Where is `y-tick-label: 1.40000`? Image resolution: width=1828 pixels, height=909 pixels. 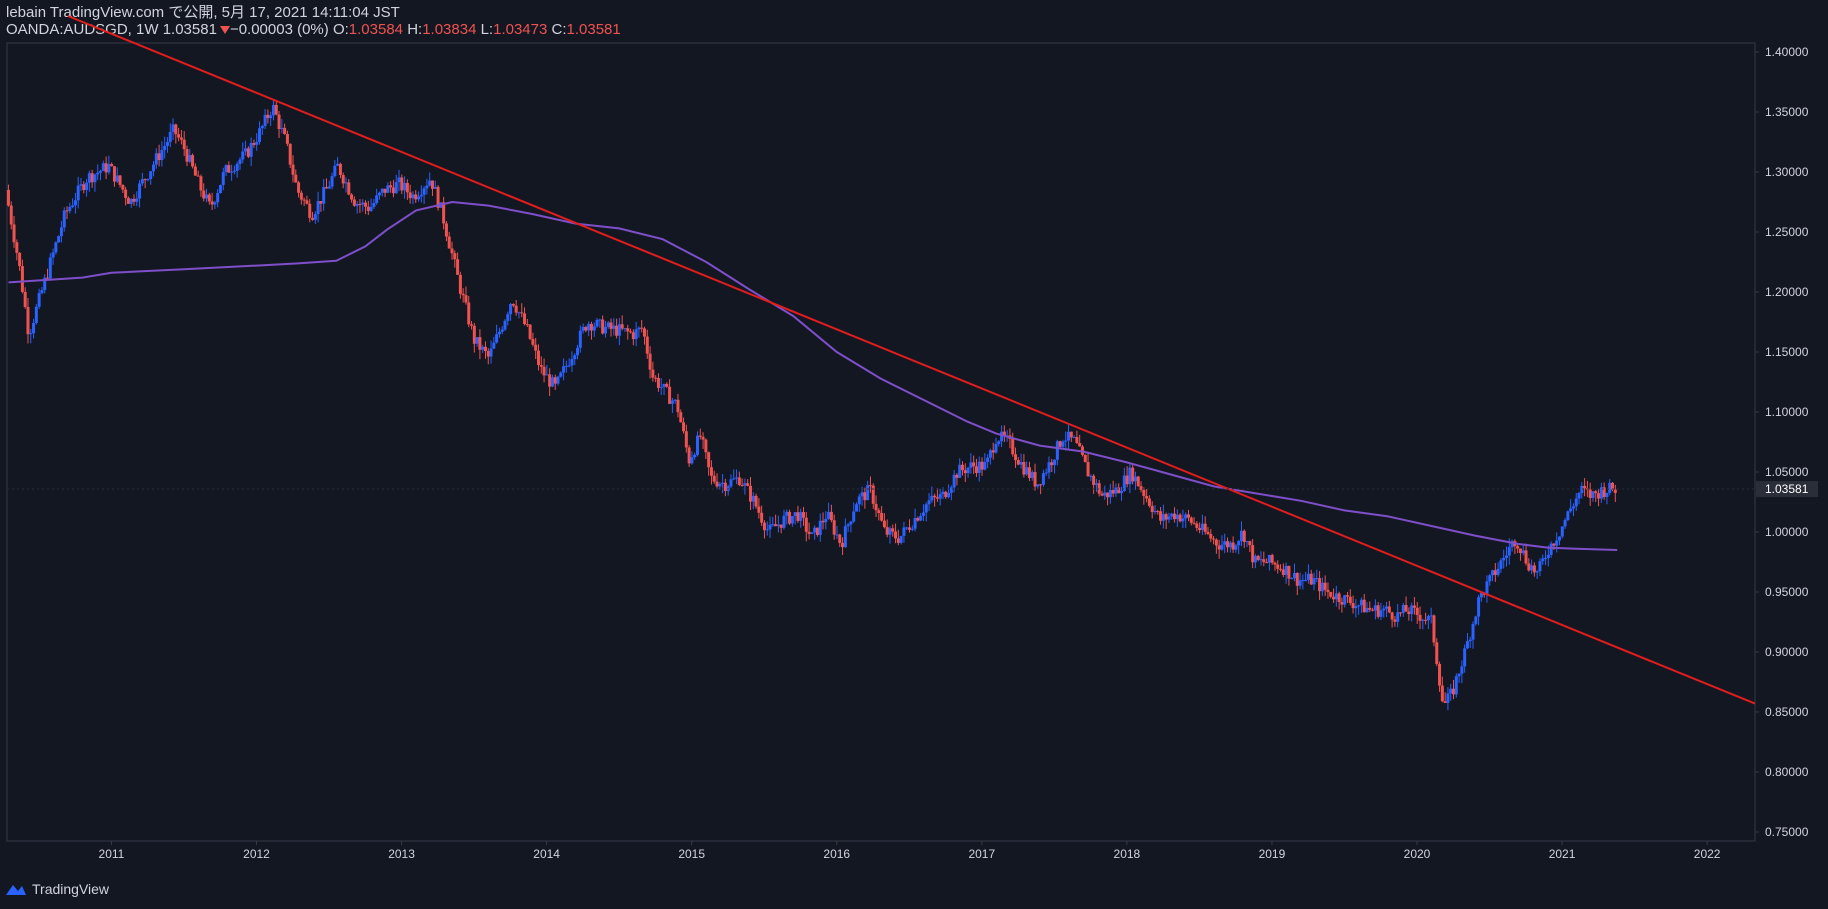 y-tick-label: 1.40000 is located at coordinates (1787, 52).